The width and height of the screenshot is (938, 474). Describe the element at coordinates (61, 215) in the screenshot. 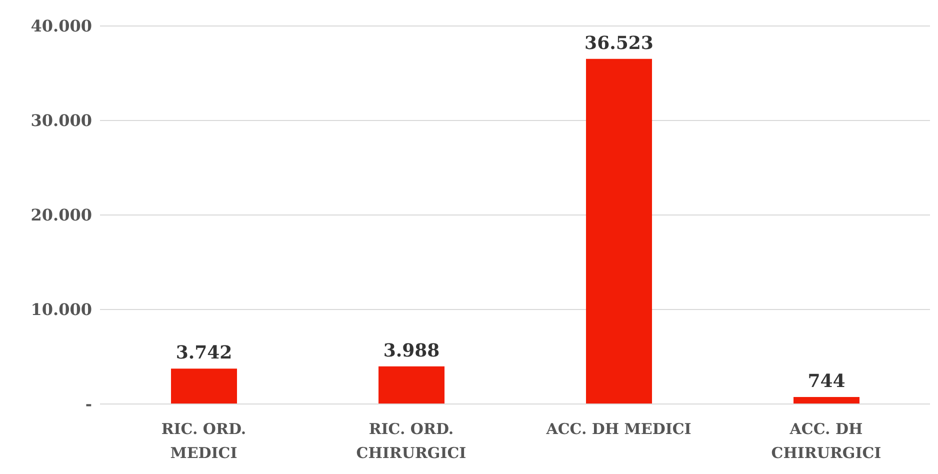

I see `y-tick-label: 20.000` at that location.